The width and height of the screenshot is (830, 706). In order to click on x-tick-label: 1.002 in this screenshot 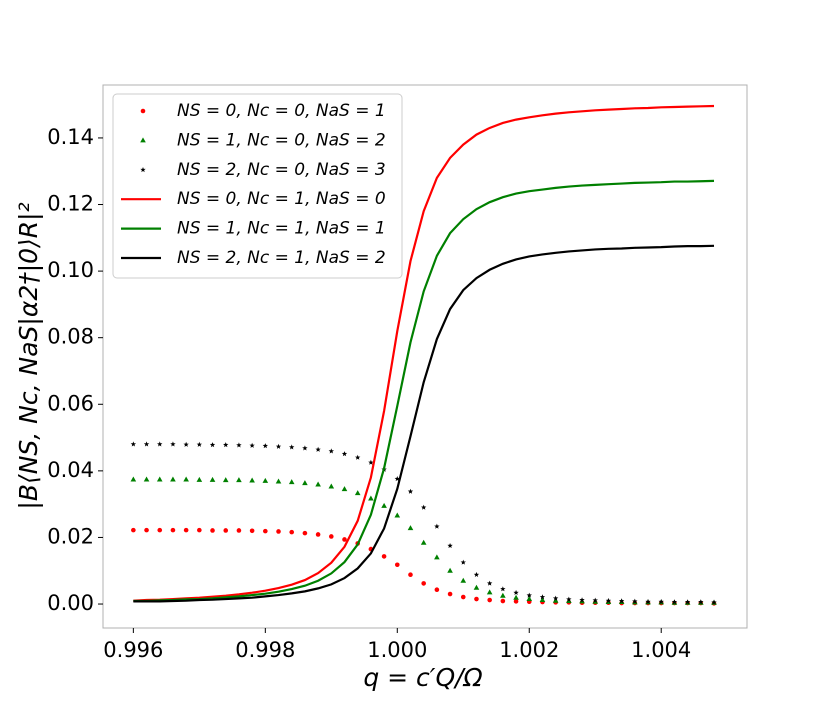, I will do `click(529, 650)`.